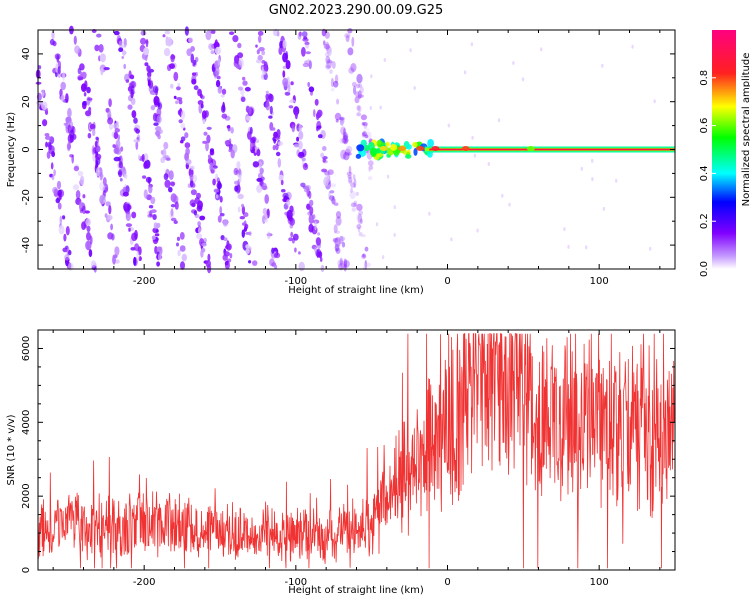 The width and height of the screenshot is (750, 600). What do you see at coordinates (383, 148) in the screenshot?
I see `tone-bump` at bounding box center [383, 148].